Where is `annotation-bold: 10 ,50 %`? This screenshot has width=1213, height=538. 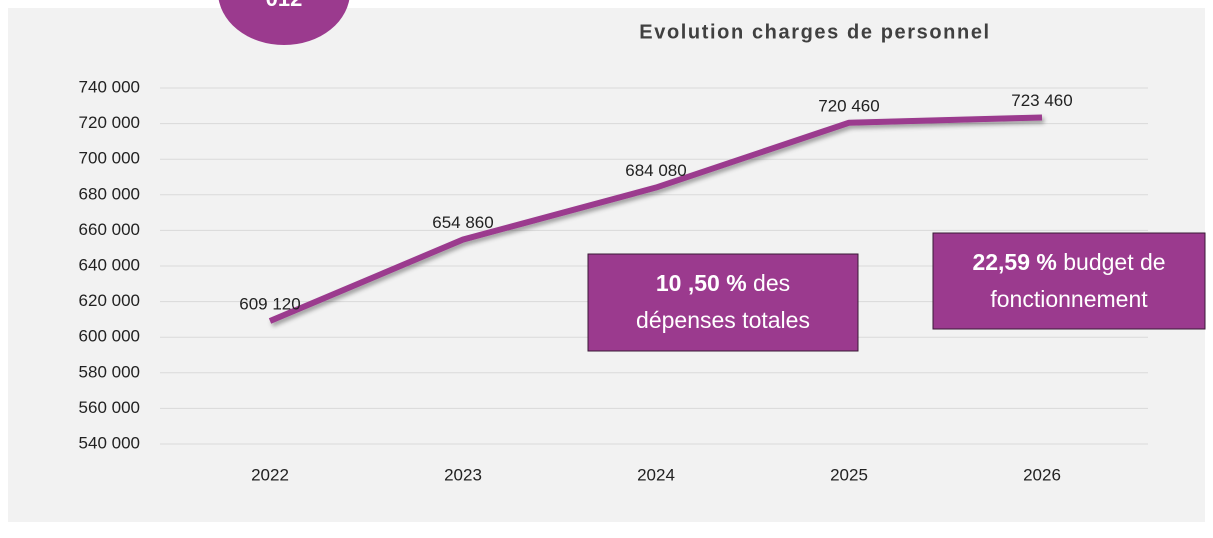
annotation-bold: 10 ,50 % is located at coordinates (701, 283).